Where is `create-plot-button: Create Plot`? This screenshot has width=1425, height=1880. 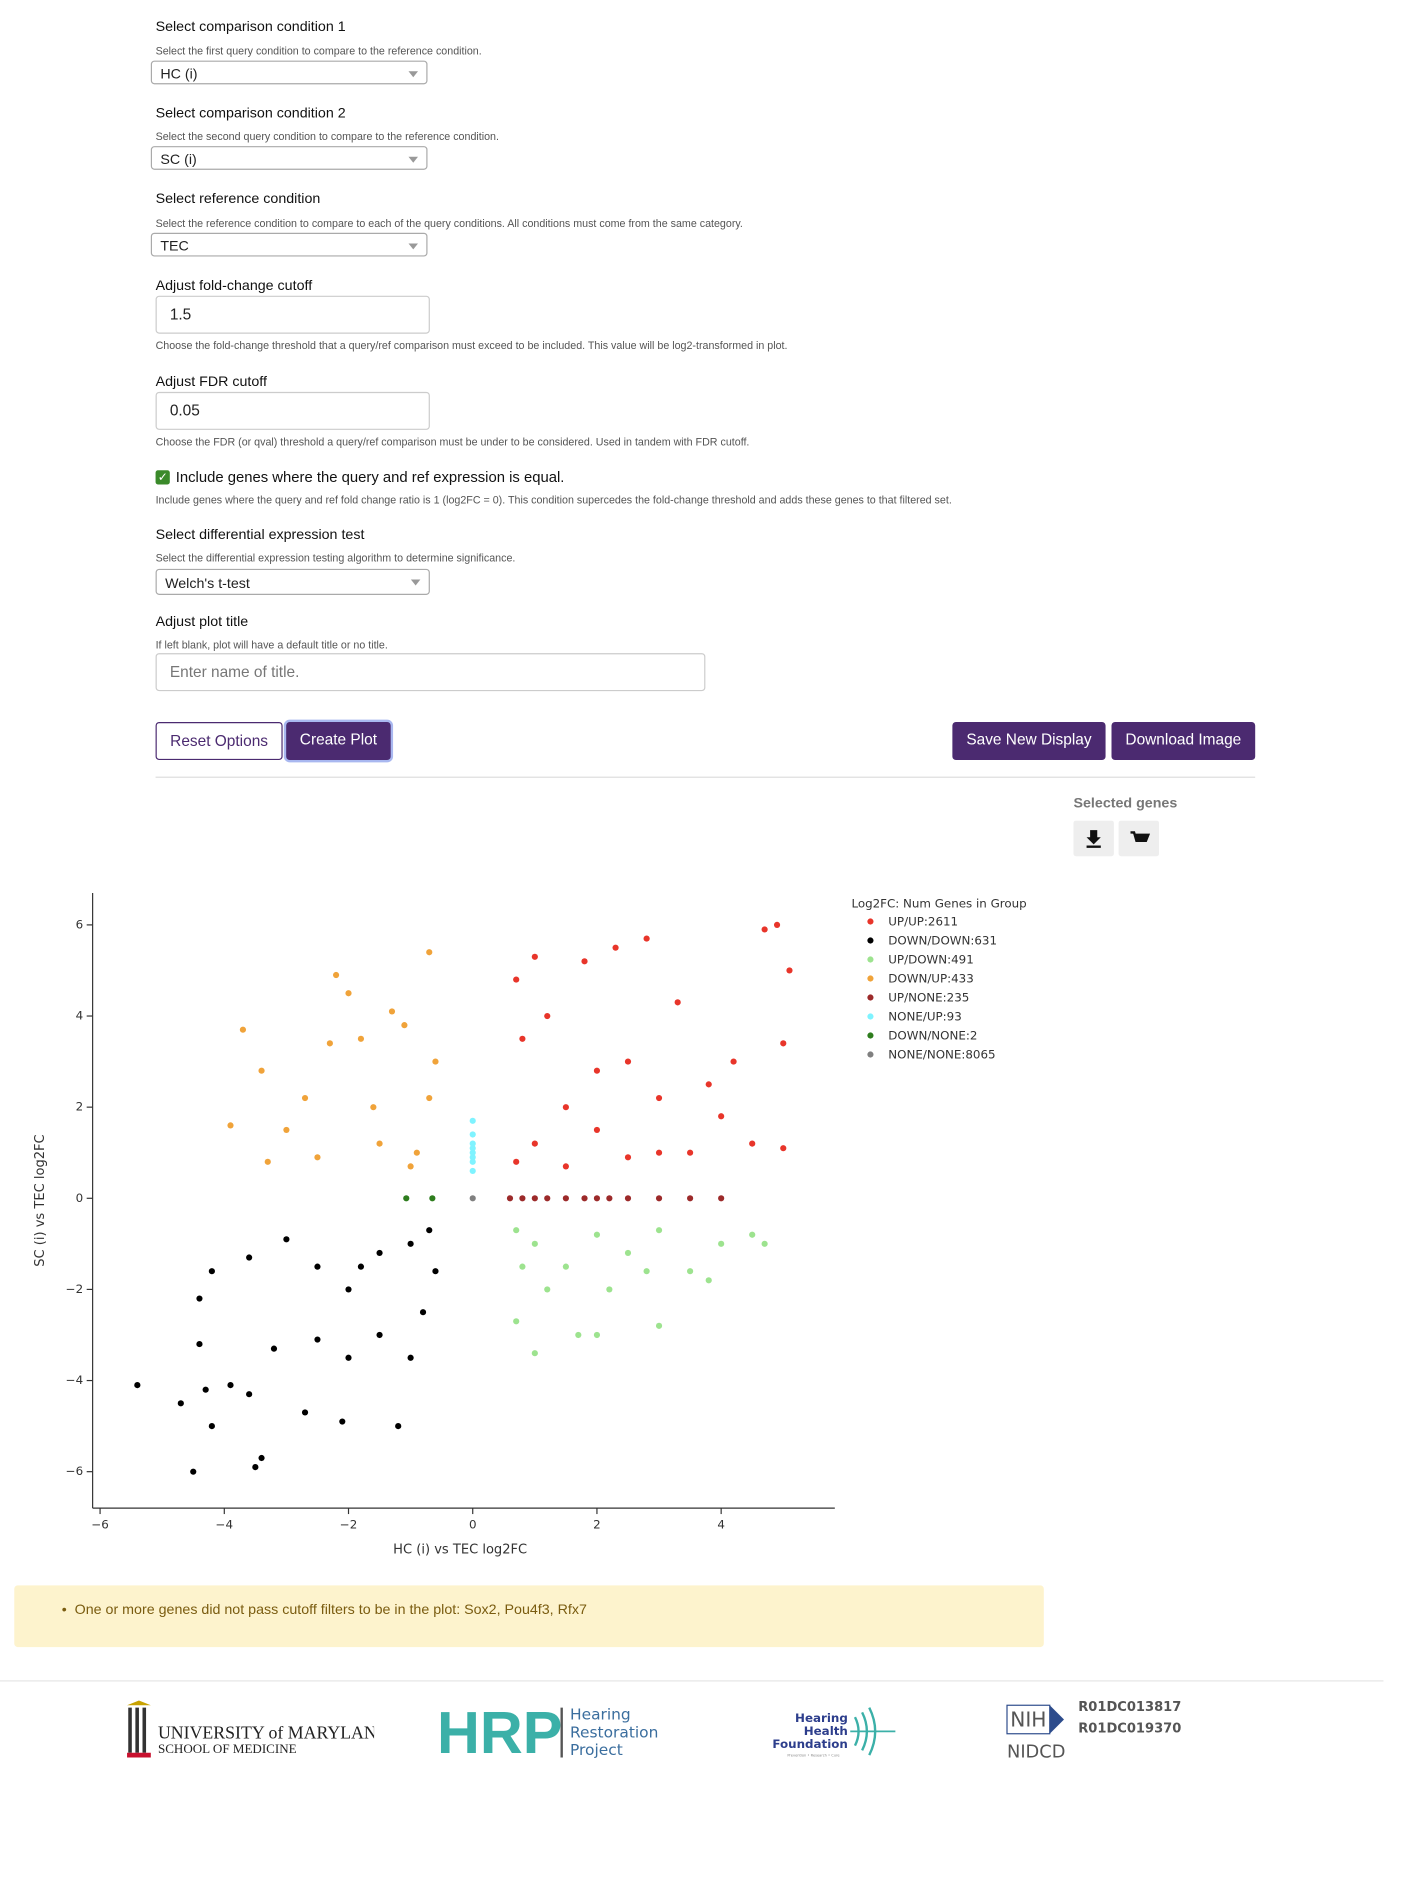
create-plot-button: Create Plot is located at coordinates (338, 741).